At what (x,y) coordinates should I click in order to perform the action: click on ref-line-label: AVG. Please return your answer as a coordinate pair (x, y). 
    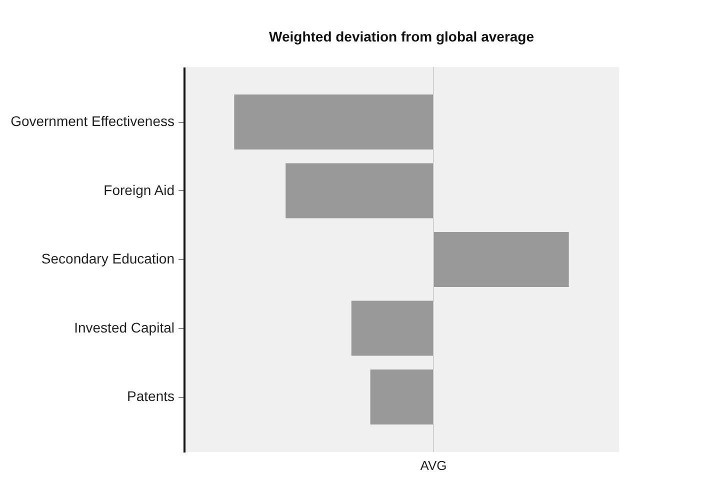
    Looking at the image, I should click on (433, 465).